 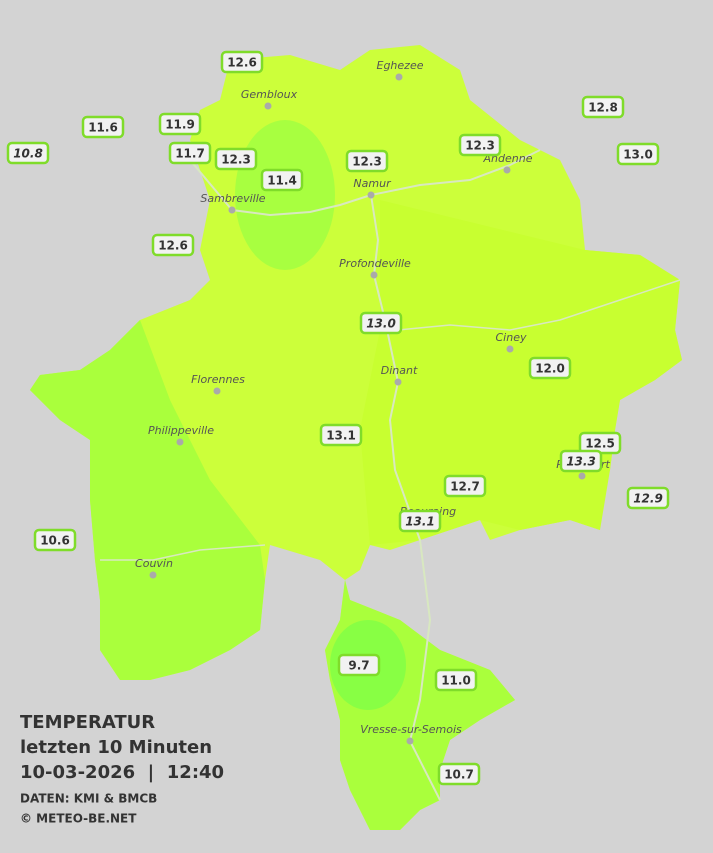 I want to click on station-value: 10.8, so click(x=28, y=154).